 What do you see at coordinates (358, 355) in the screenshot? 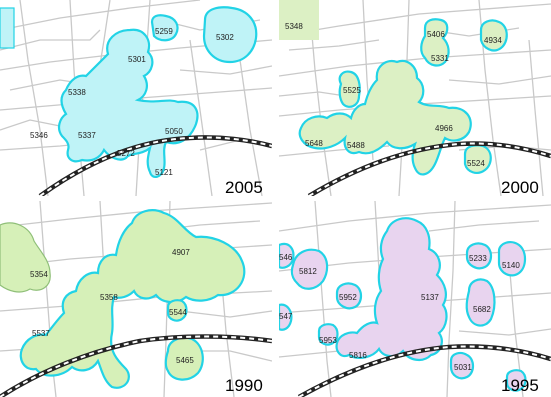
I see `sector-label: 5816` at bounding box center [358, 355].